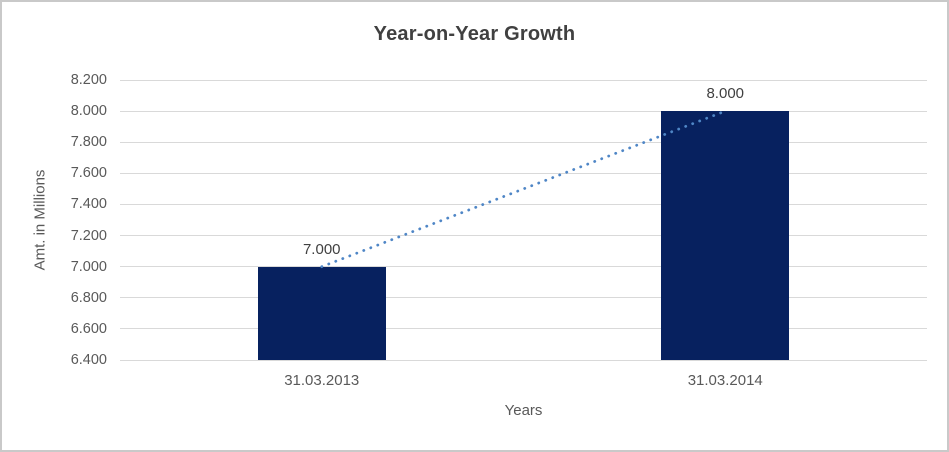  I want to click on y-tick-label: 8.000, so click(88, 111).